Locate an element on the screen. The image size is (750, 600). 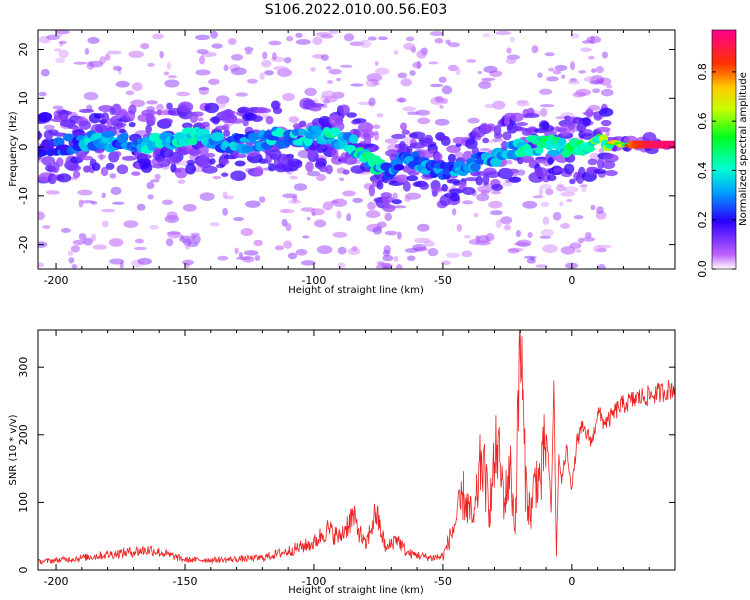
snr-x-tick-label: 0 is located at coordinates (571, 581).